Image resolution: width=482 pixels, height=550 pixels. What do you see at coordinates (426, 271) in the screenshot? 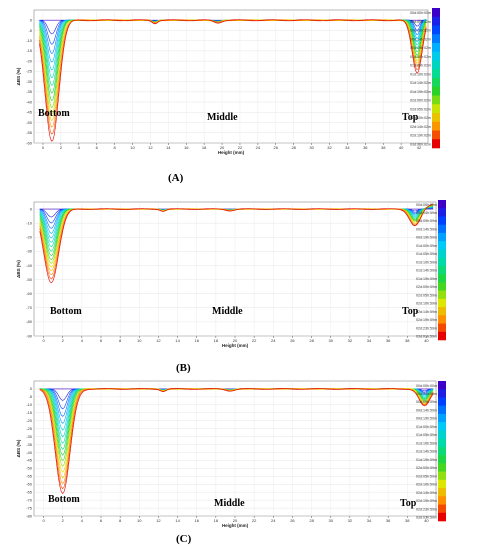
I see `legend-entry: 01d:14h:59m` at bounding box center [426, 271].